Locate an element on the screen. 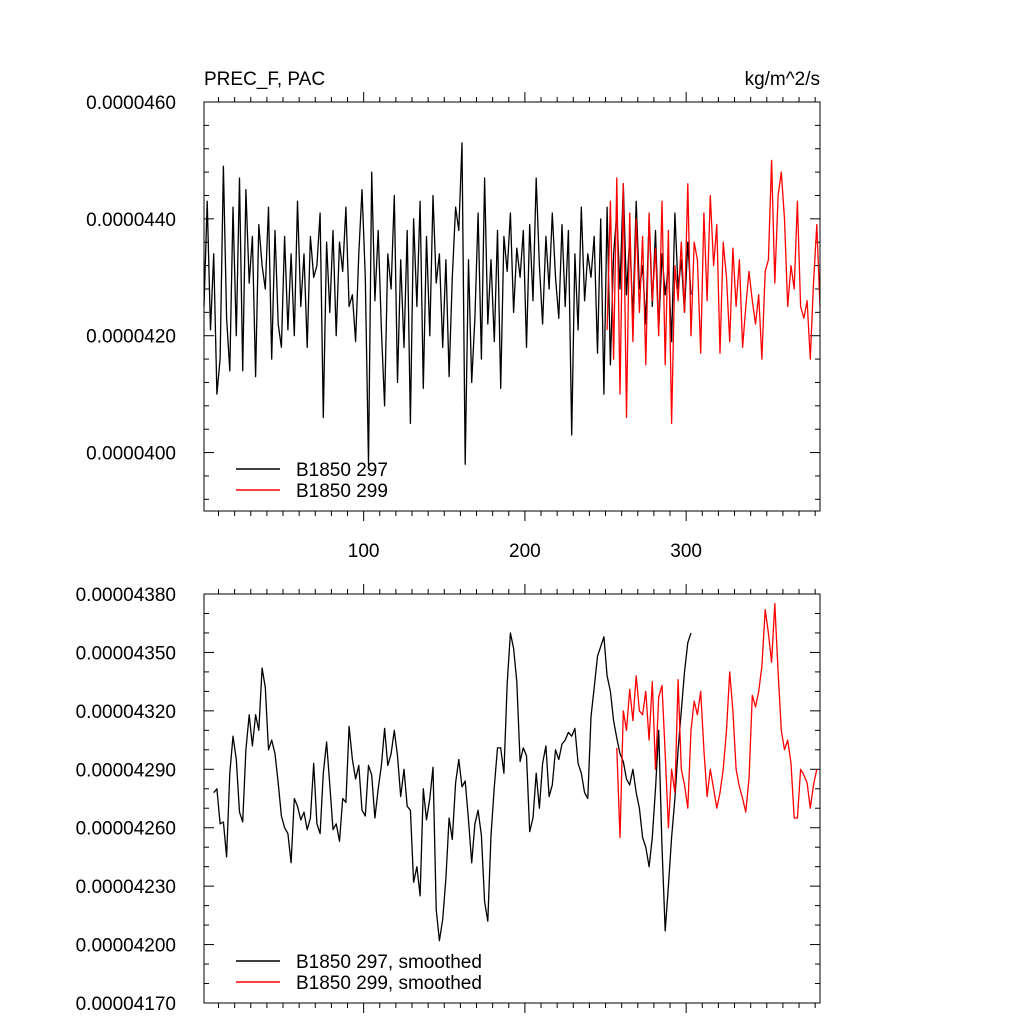  bottom-ytick-label: 0.00004230 is located at coordinates (126, 887).